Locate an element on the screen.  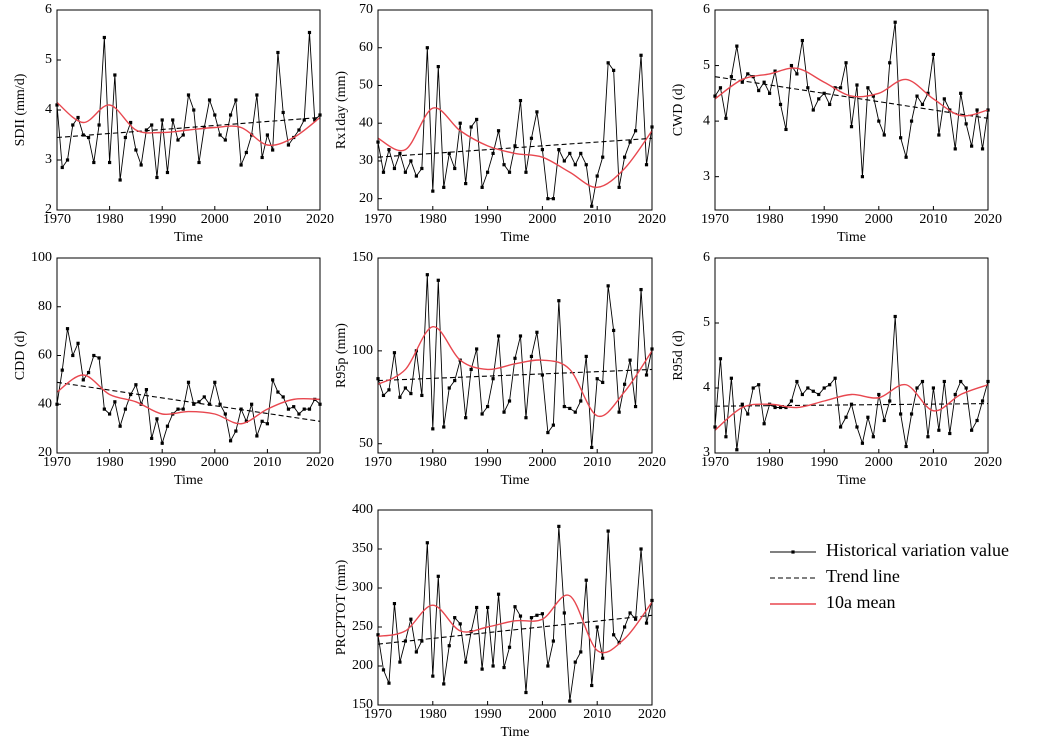
y-tick-label: 350 is located at coordinates (362, 548).